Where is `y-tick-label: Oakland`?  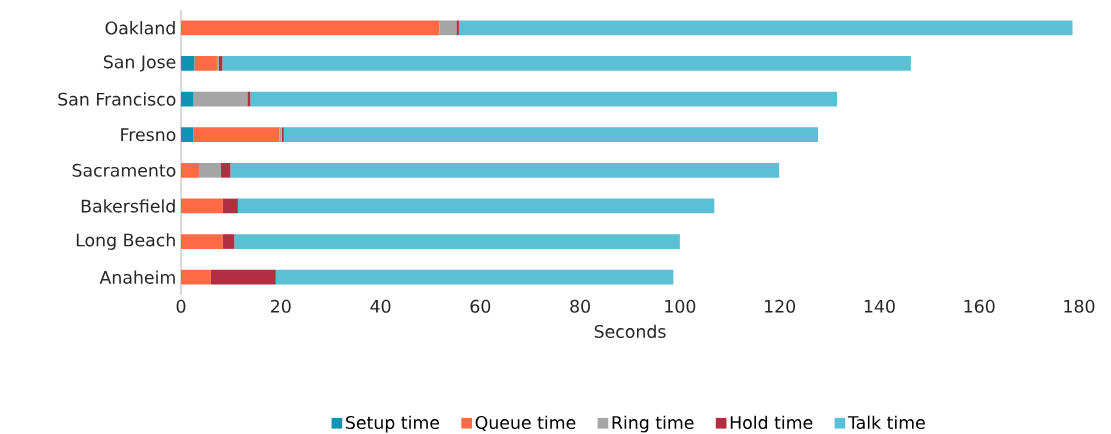
y-tick-label: Oakland is located at coordinates (140, 28).